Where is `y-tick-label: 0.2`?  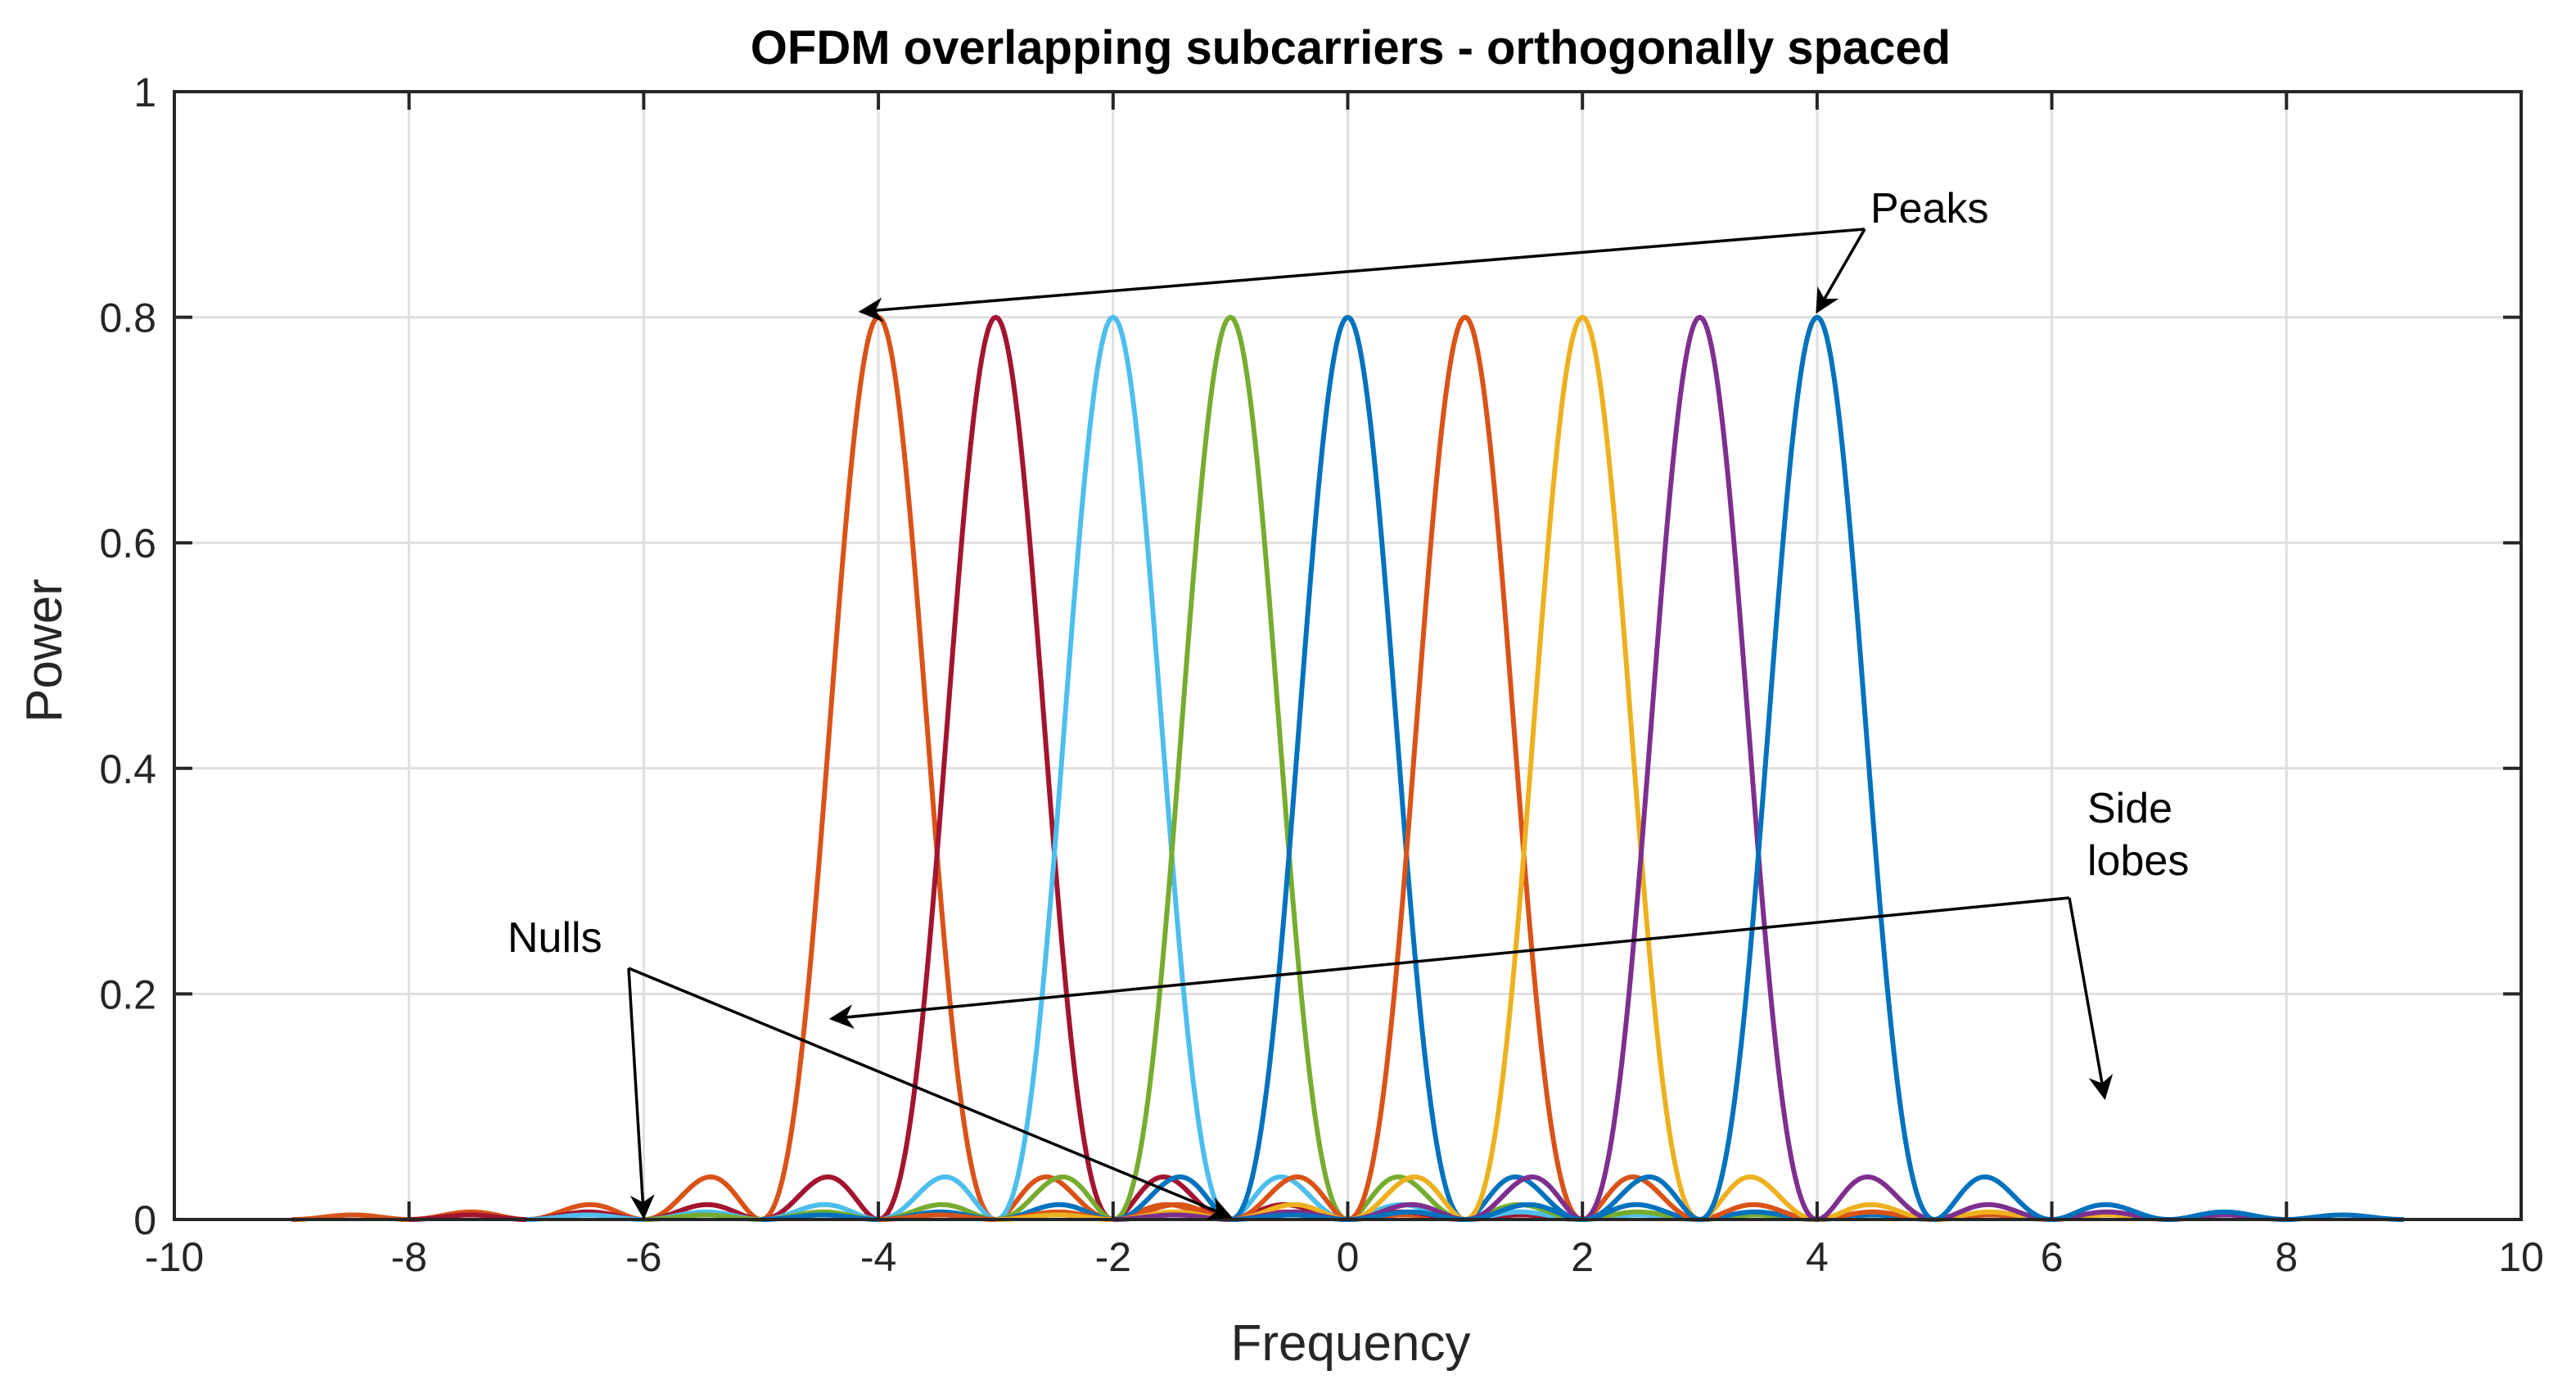 y-tick-label: 0.2 is located at coordinates (127, 994).